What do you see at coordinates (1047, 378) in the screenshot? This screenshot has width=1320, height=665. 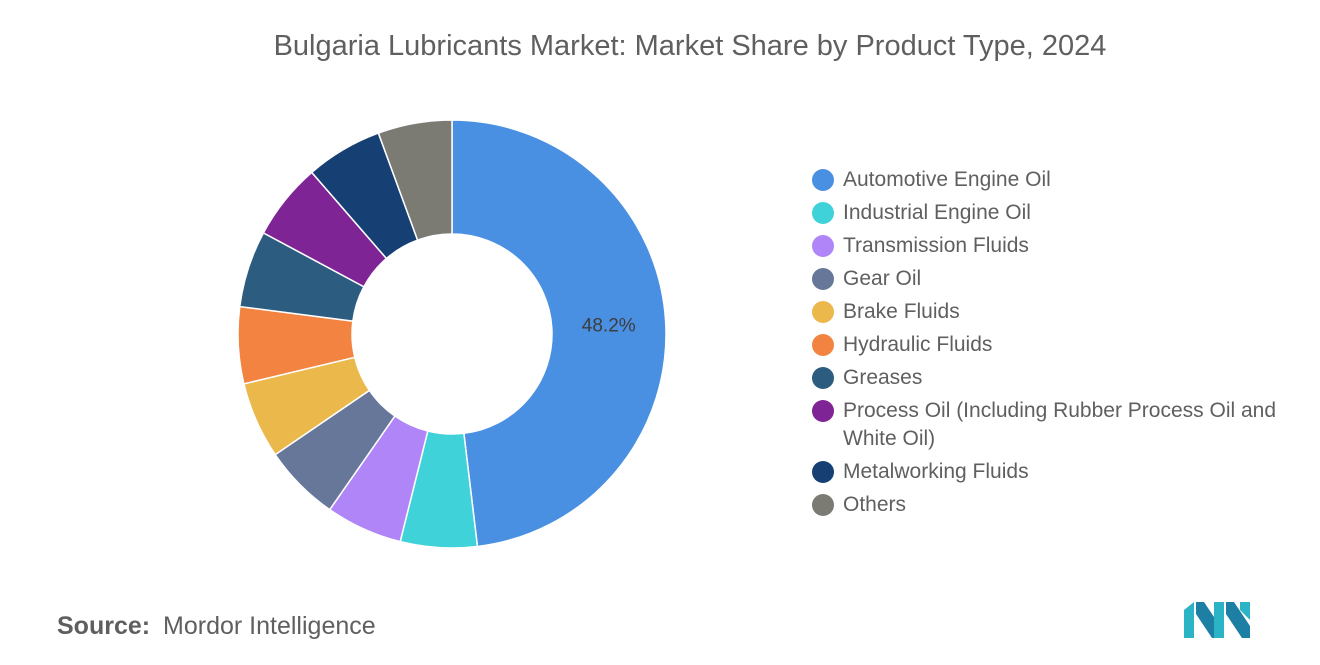 I see `legend-item: Greases` at bounding box center [1047, 378].